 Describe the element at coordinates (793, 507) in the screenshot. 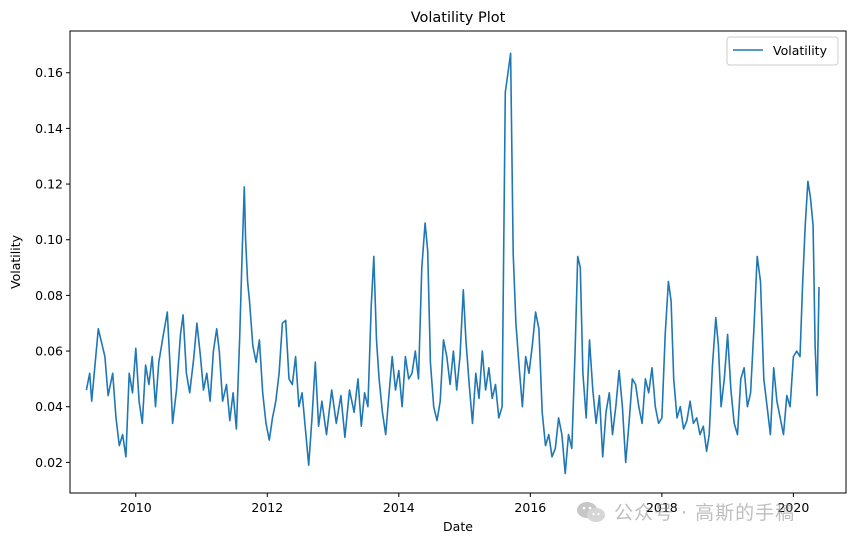

I see `x-tick-label: 2020` at that location.